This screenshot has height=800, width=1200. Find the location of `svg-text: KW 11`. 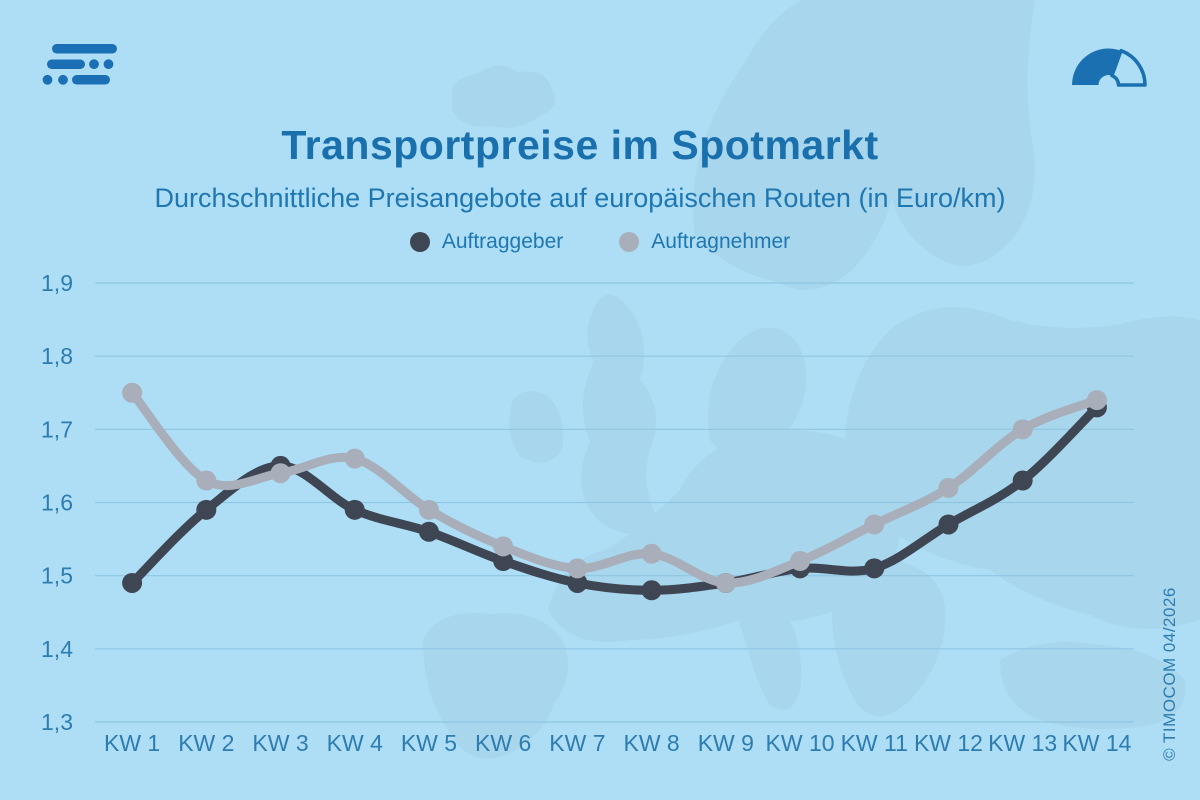

svg-text: KW 11 is located at coordinates (874, 743).